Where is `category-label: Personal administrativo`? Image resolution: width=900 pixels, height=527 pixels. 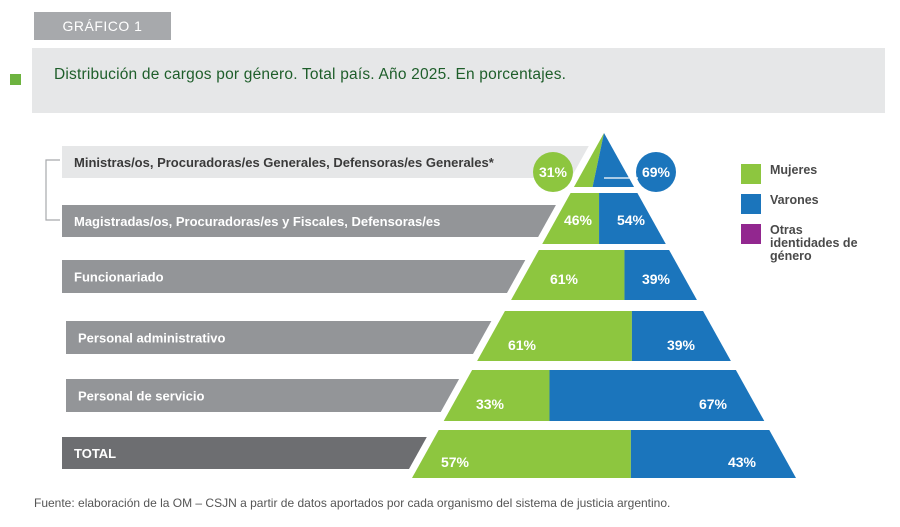 category-label: Personal administrativo is located at coordinates (151, 338).